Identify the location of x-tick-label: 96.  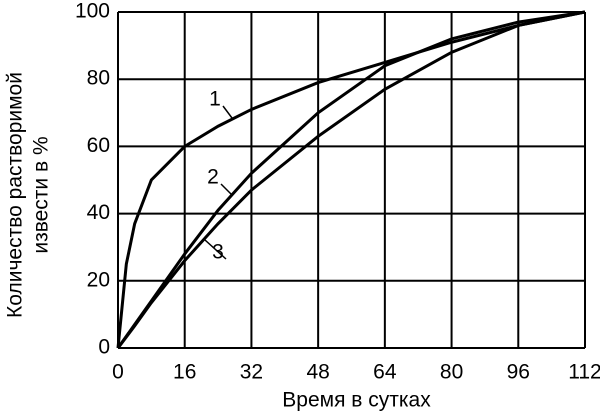
(518, 372).